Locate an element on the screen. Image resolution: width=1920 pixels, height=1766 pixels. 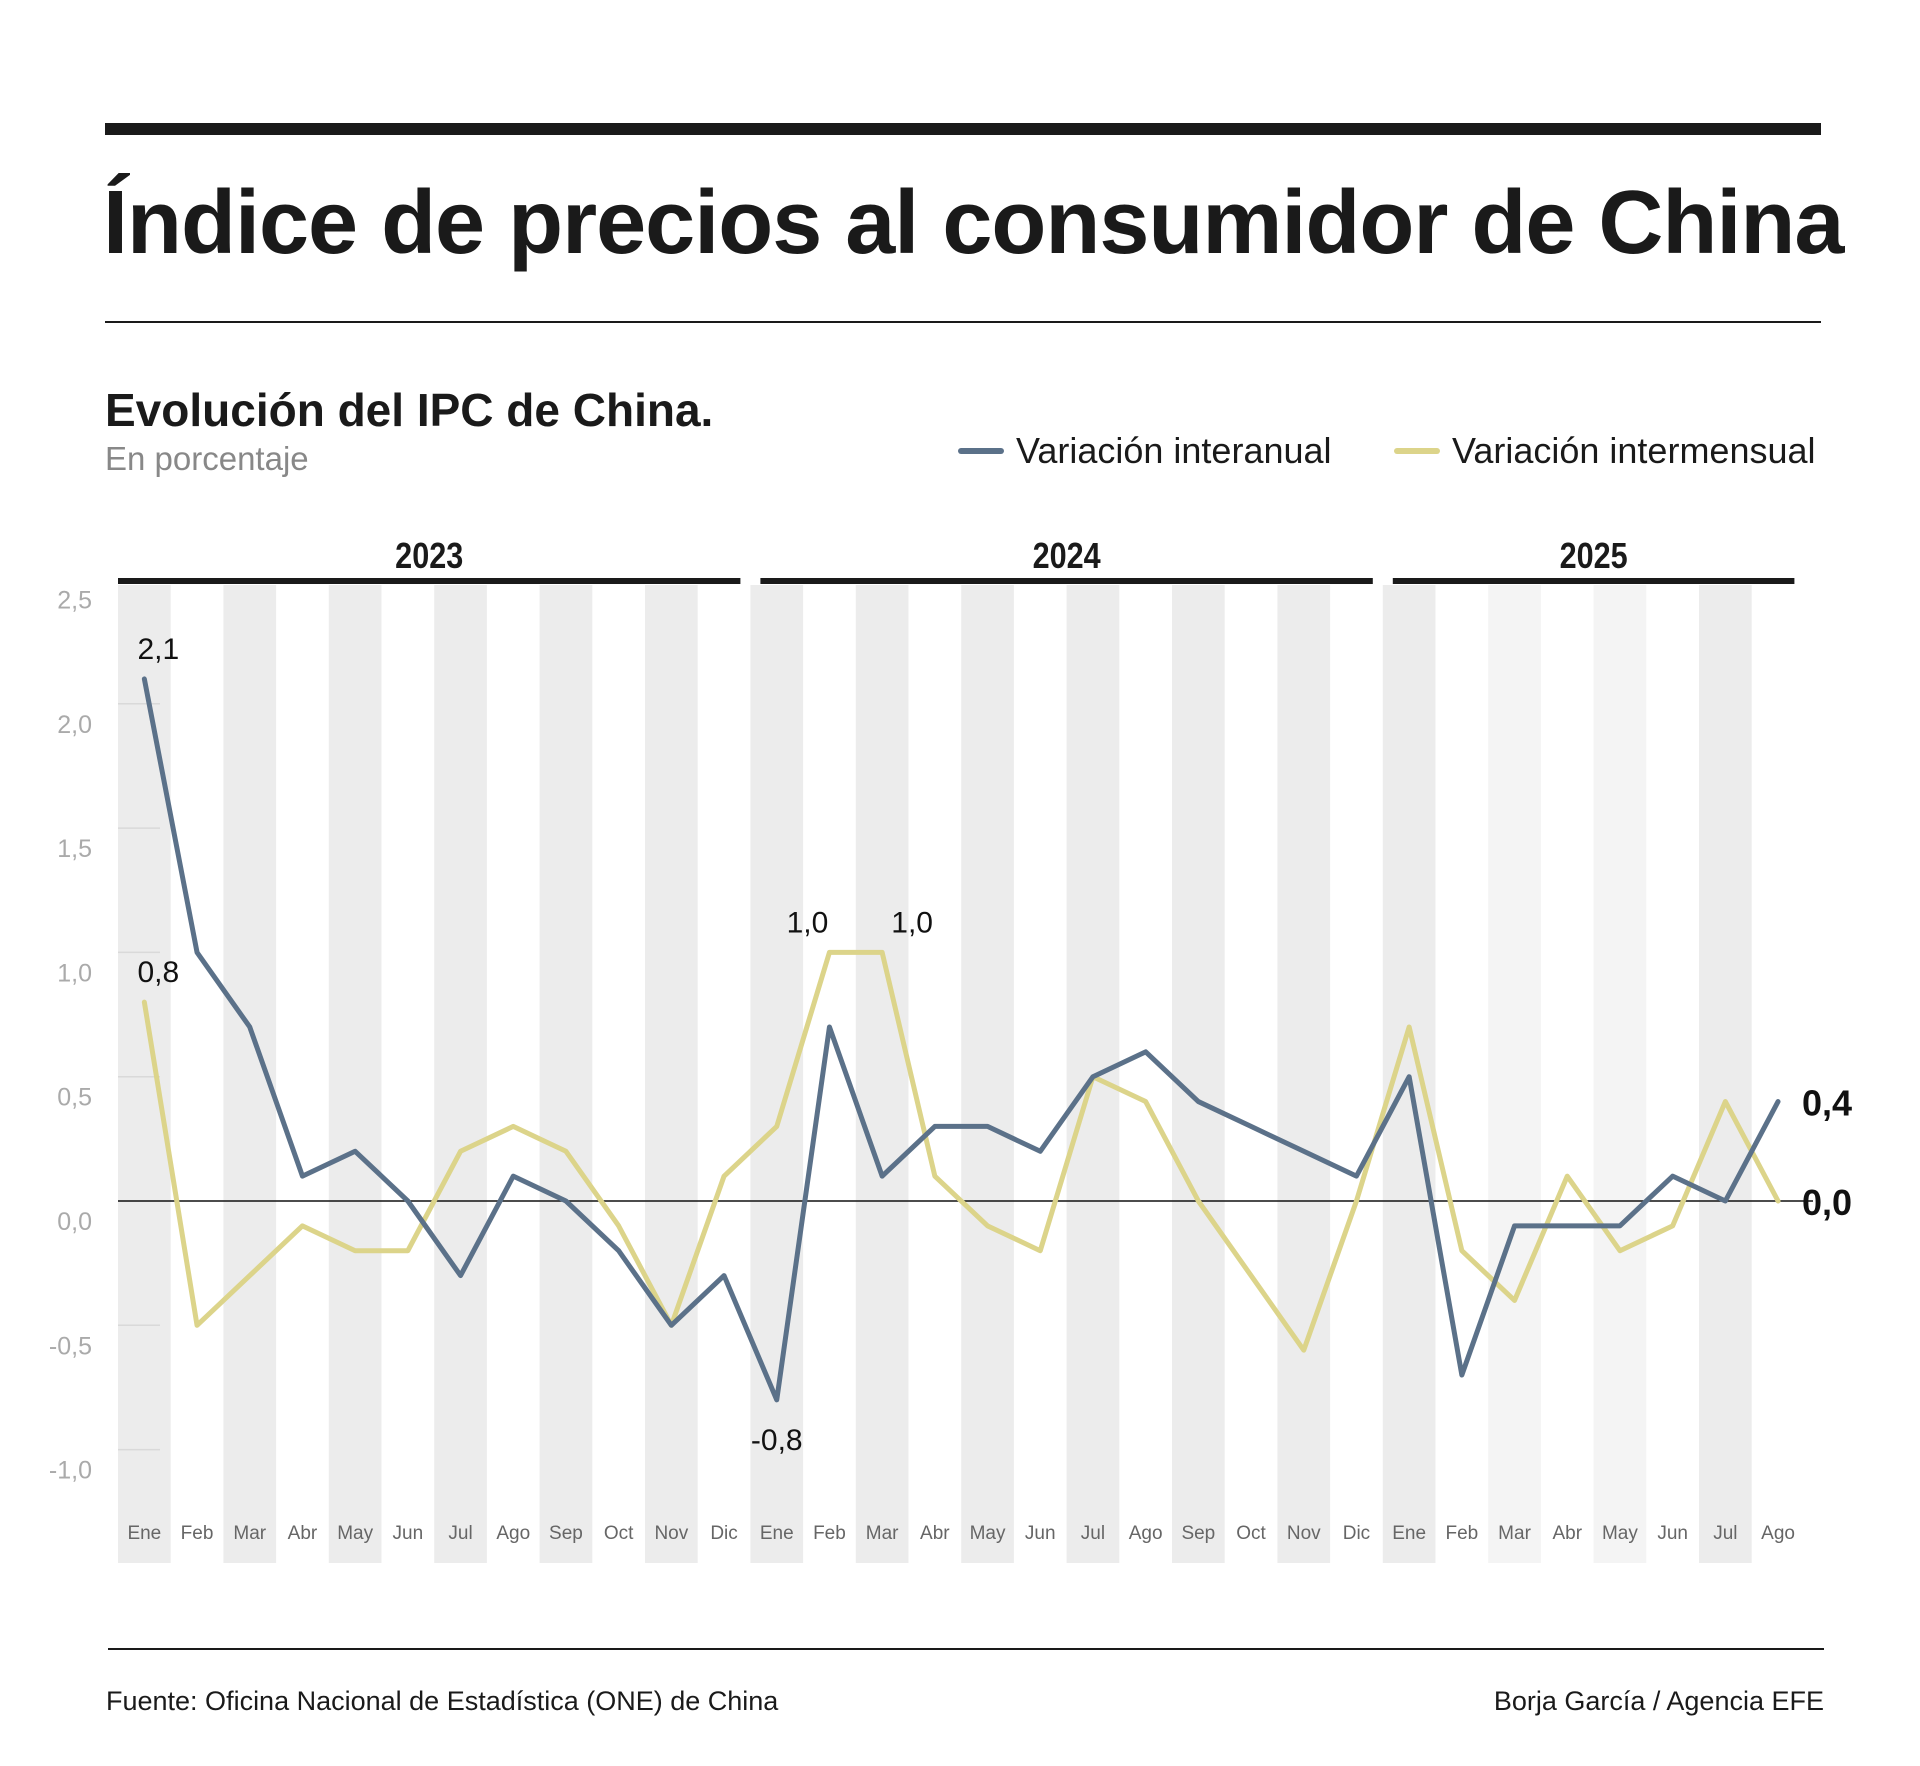
y-tick-label: -1,0 is located at coordinates (70, 1471).